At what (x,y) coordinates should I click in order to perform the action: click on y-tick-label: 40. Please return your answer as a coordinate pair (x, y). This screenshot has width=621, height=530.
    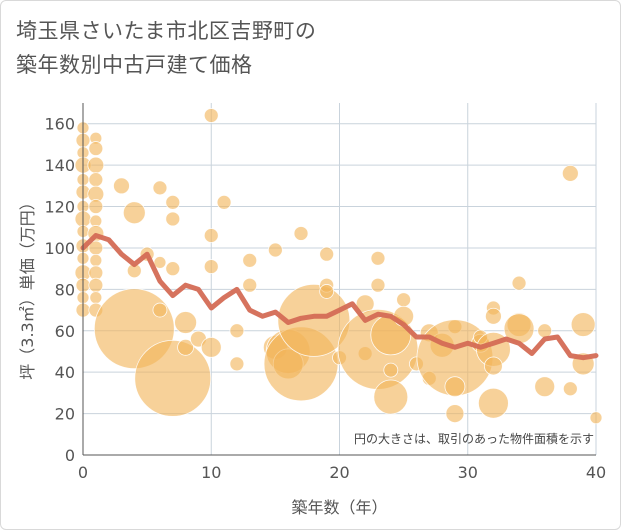
    Looking at the image, I should click on (65, 372).